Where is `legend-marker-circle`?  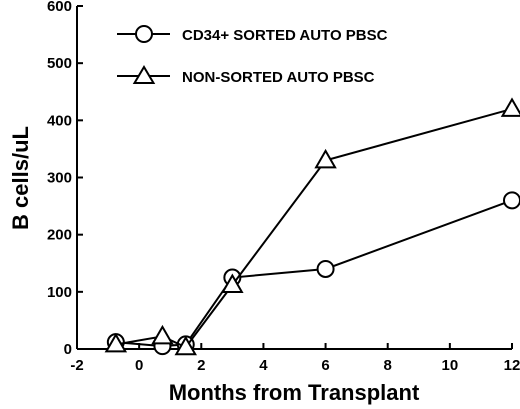 legend-marker-circle is located at coordinates (144, 34).